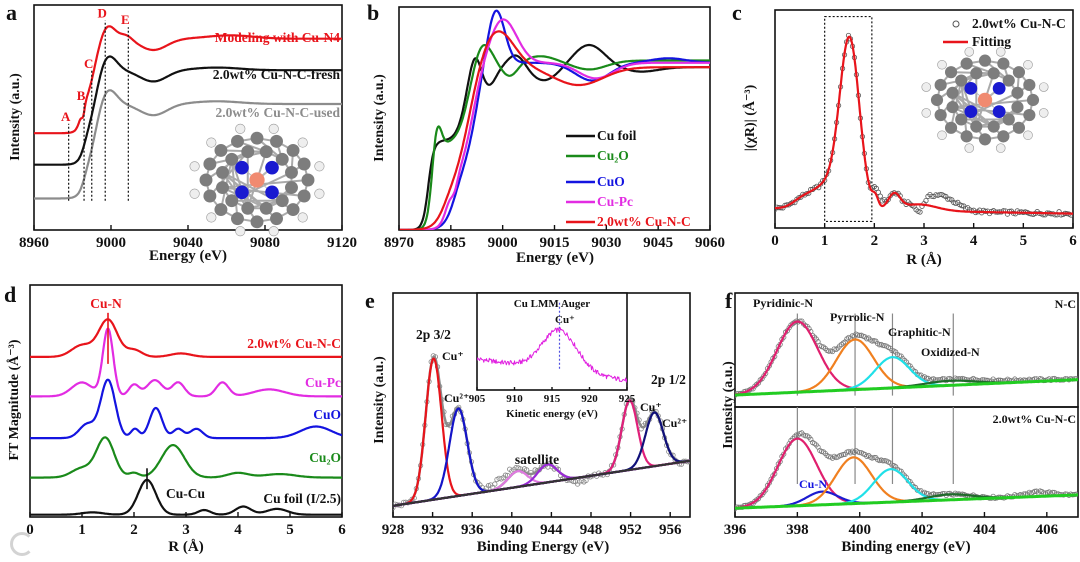 The height and width of the screenshot is (562, 1080). Describe the element at coordinates (290, 530) in the screenshot. I see `x-tick-label: 5` at that location.